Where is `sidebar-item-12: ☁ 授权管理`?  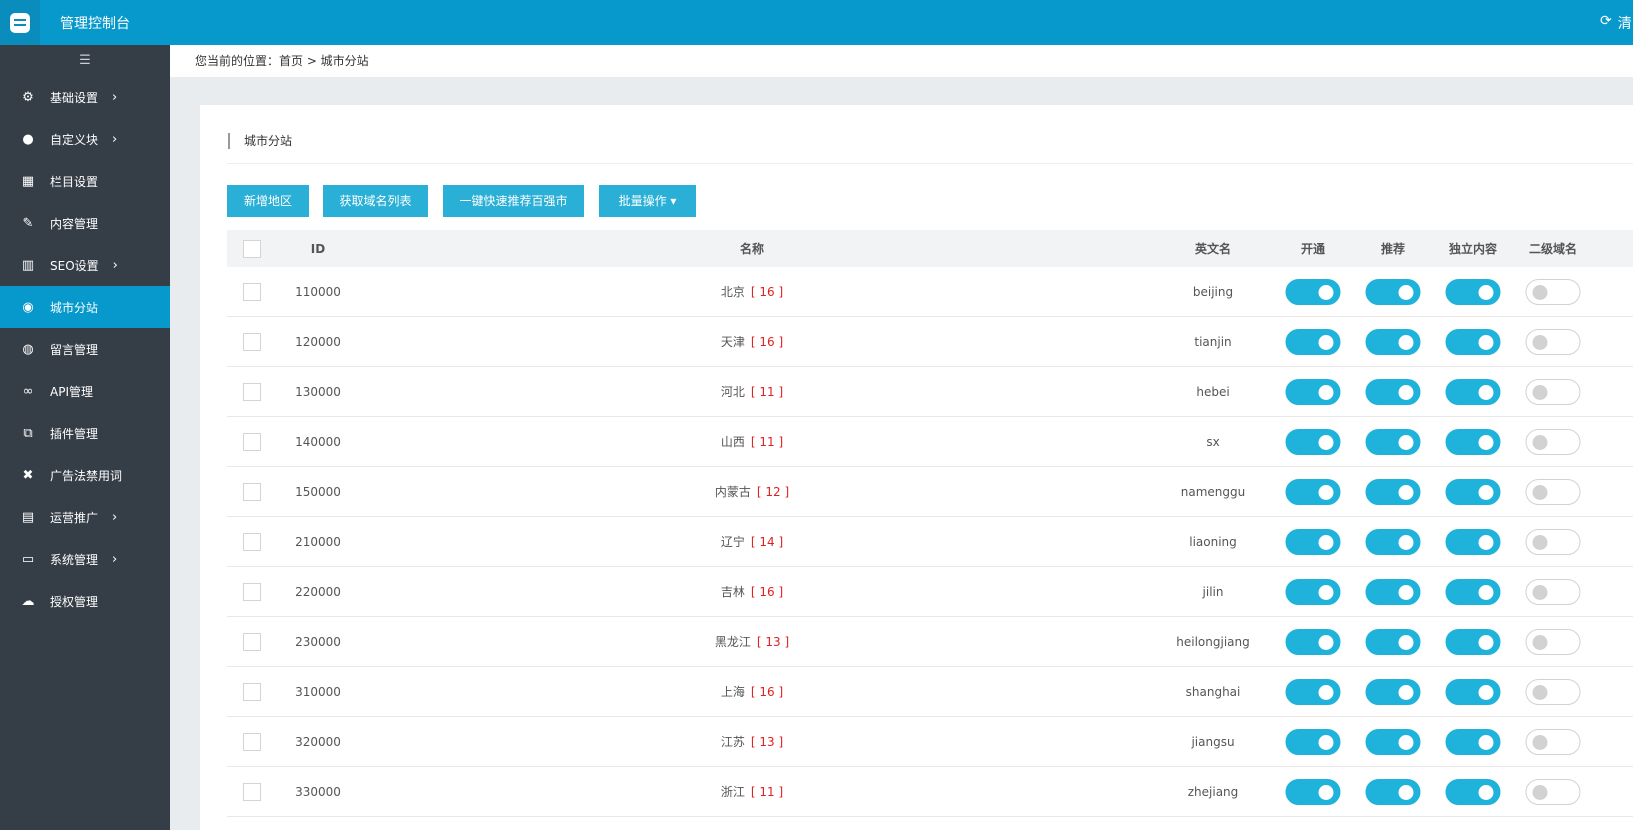 sidebar-item-12: ☁ 授权管理 is located at coordinates (85, 601).